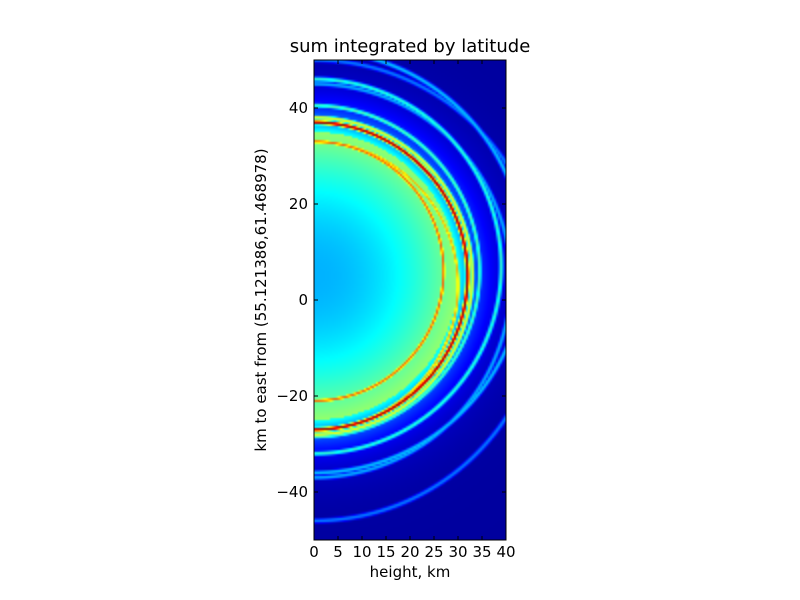 This screenshot has width=800, height=600. What do you see at coordinates (410, 572) in the screenshot?
I see `x-axis-label: height, km` at bounding box center [410, 572].